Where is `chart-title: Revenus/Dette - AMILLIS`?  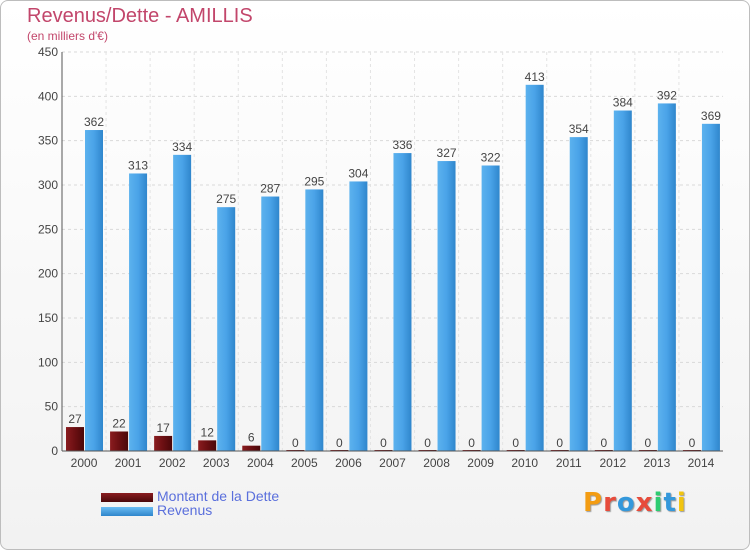 chart-title: Revenus/Dette - AMILLIS is located at coordinates (140, 16).